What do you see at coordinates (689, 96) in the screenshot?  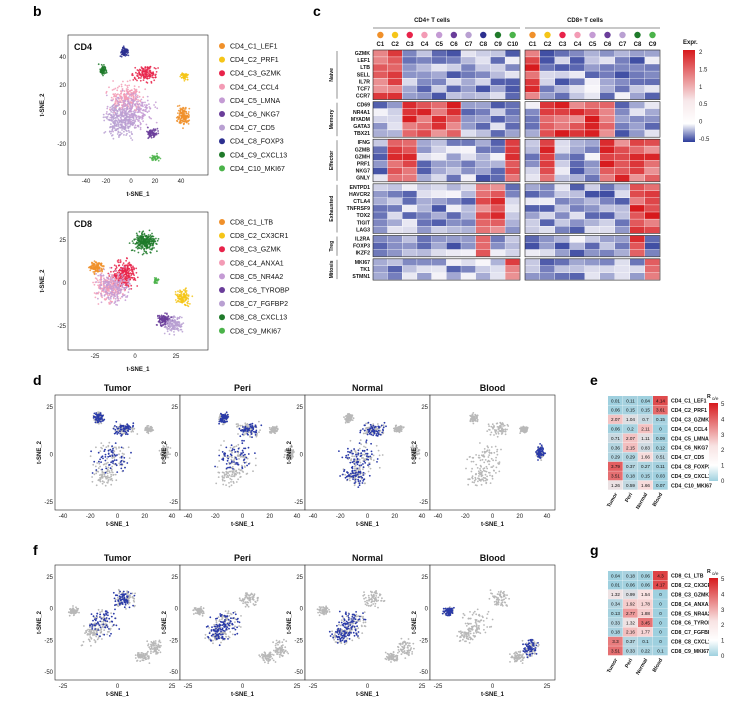 I see `expr-colorbar` at bounding box center [689, 96].